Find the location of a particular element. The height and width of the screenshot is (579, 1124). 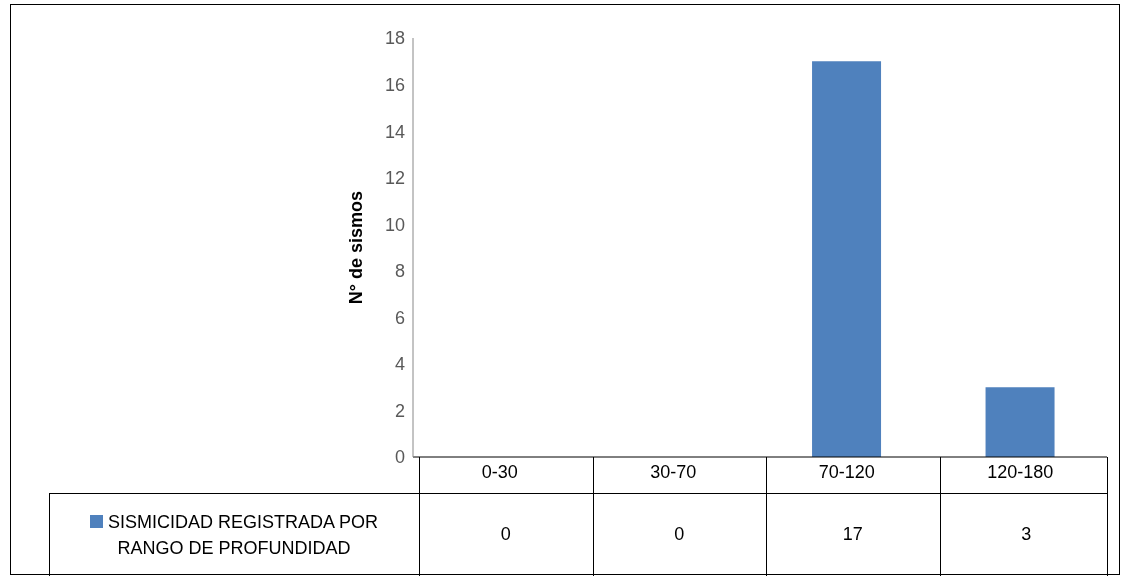

data-label: 3 is located at coordinates (1026, 534).